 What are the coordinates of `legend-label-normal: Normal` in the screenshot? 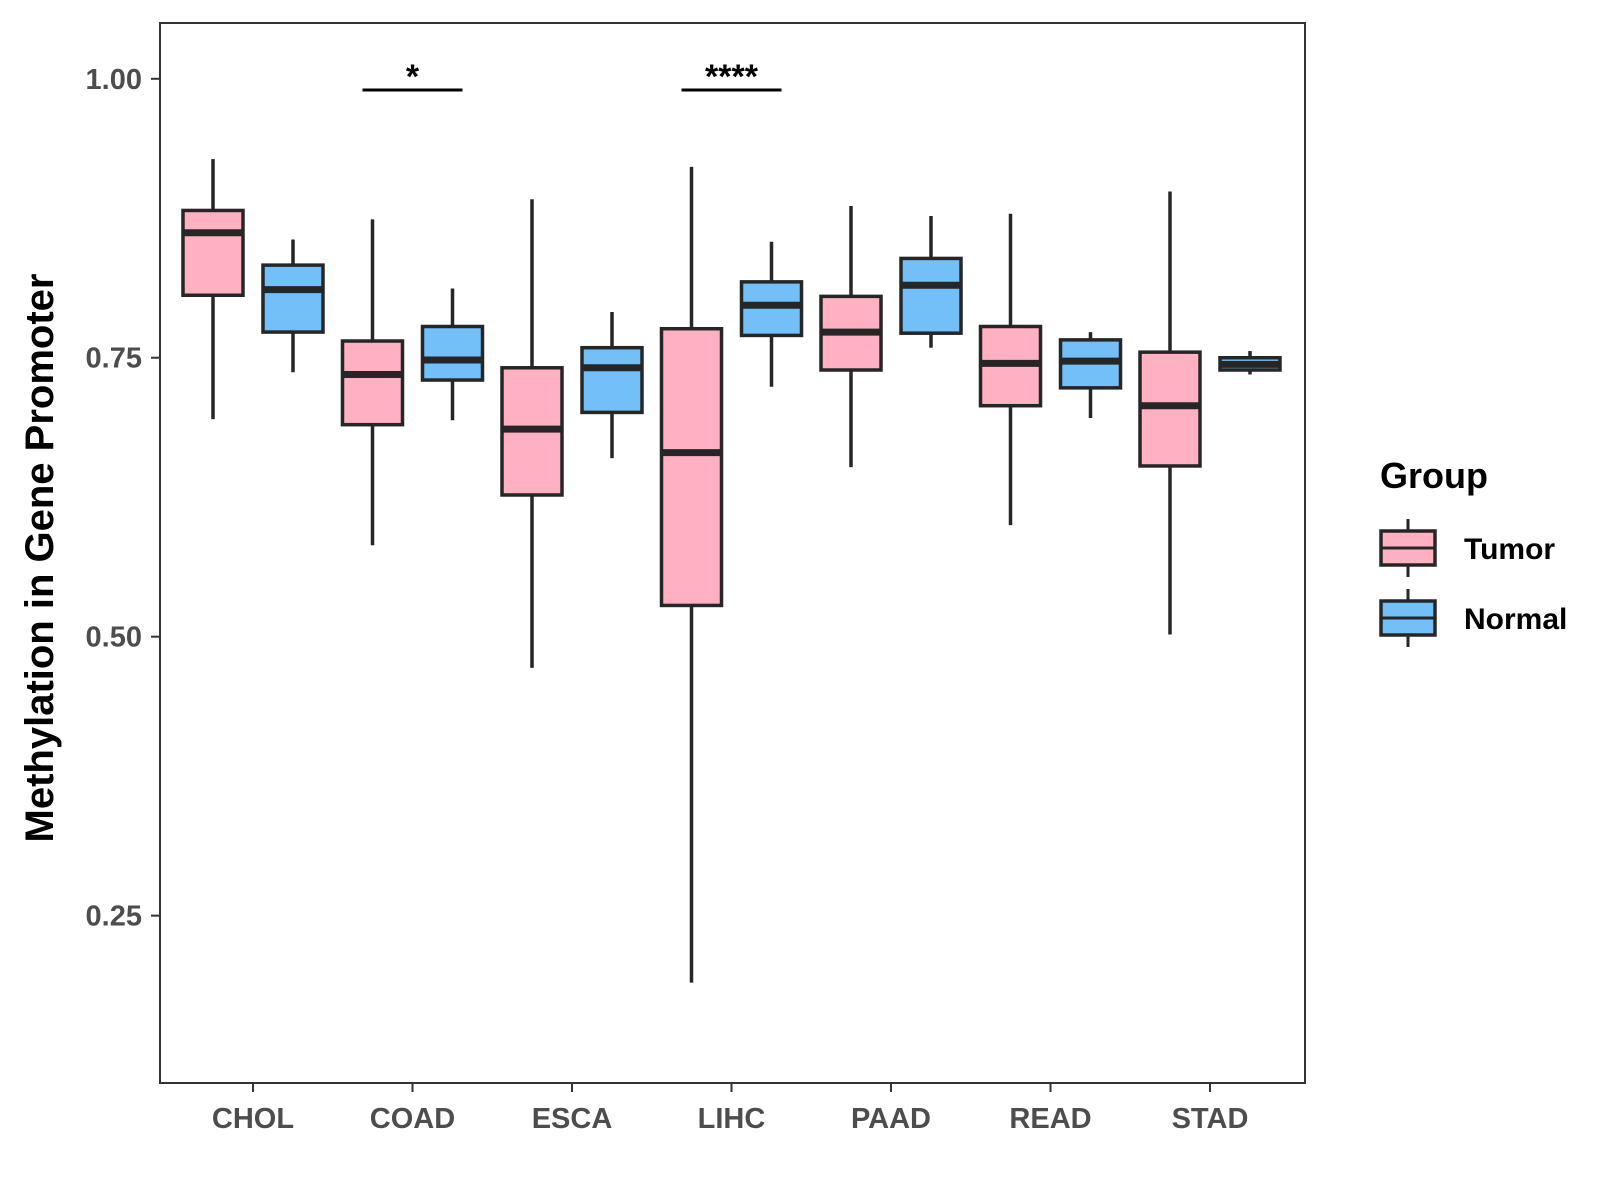 It's located at (1515, 619).